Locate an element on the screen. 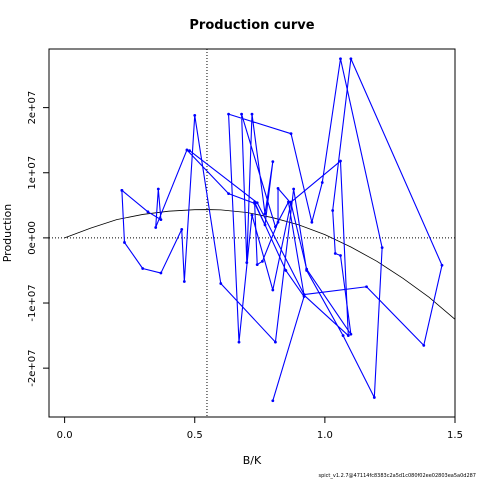 The height and width of the screenshot is (480, 480). x-axis-label: B/K is located at coordinates (252, 460).